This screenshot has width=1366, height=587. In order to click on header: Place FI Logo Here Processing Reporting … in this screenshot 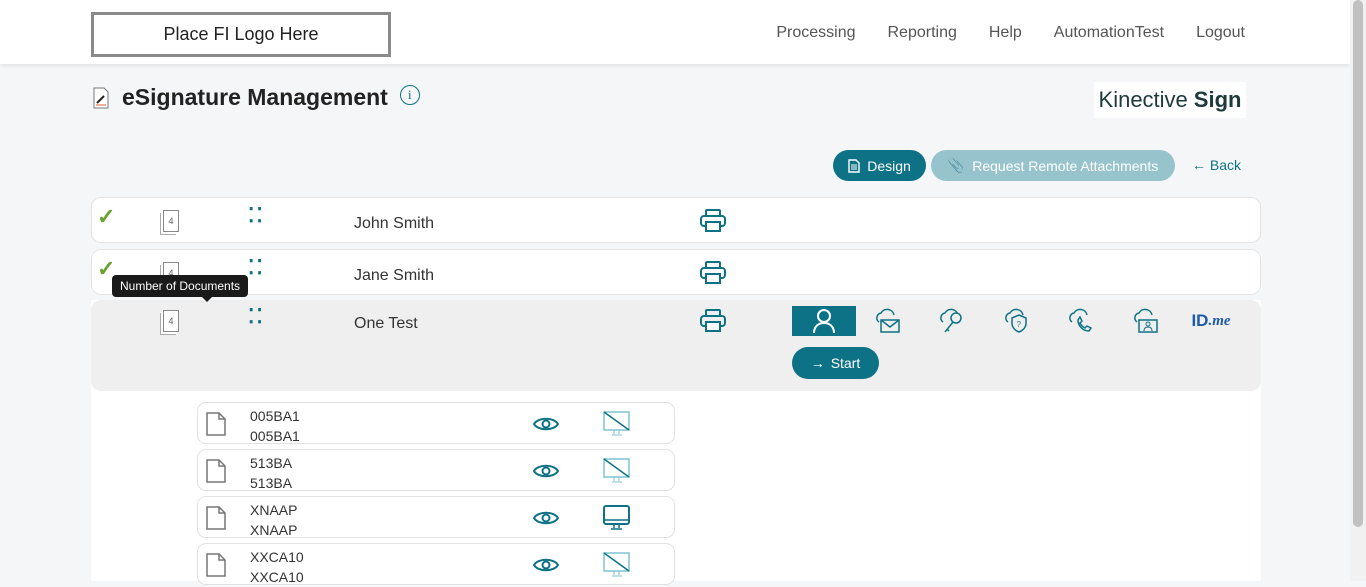, I will do `click(675, 32)`.